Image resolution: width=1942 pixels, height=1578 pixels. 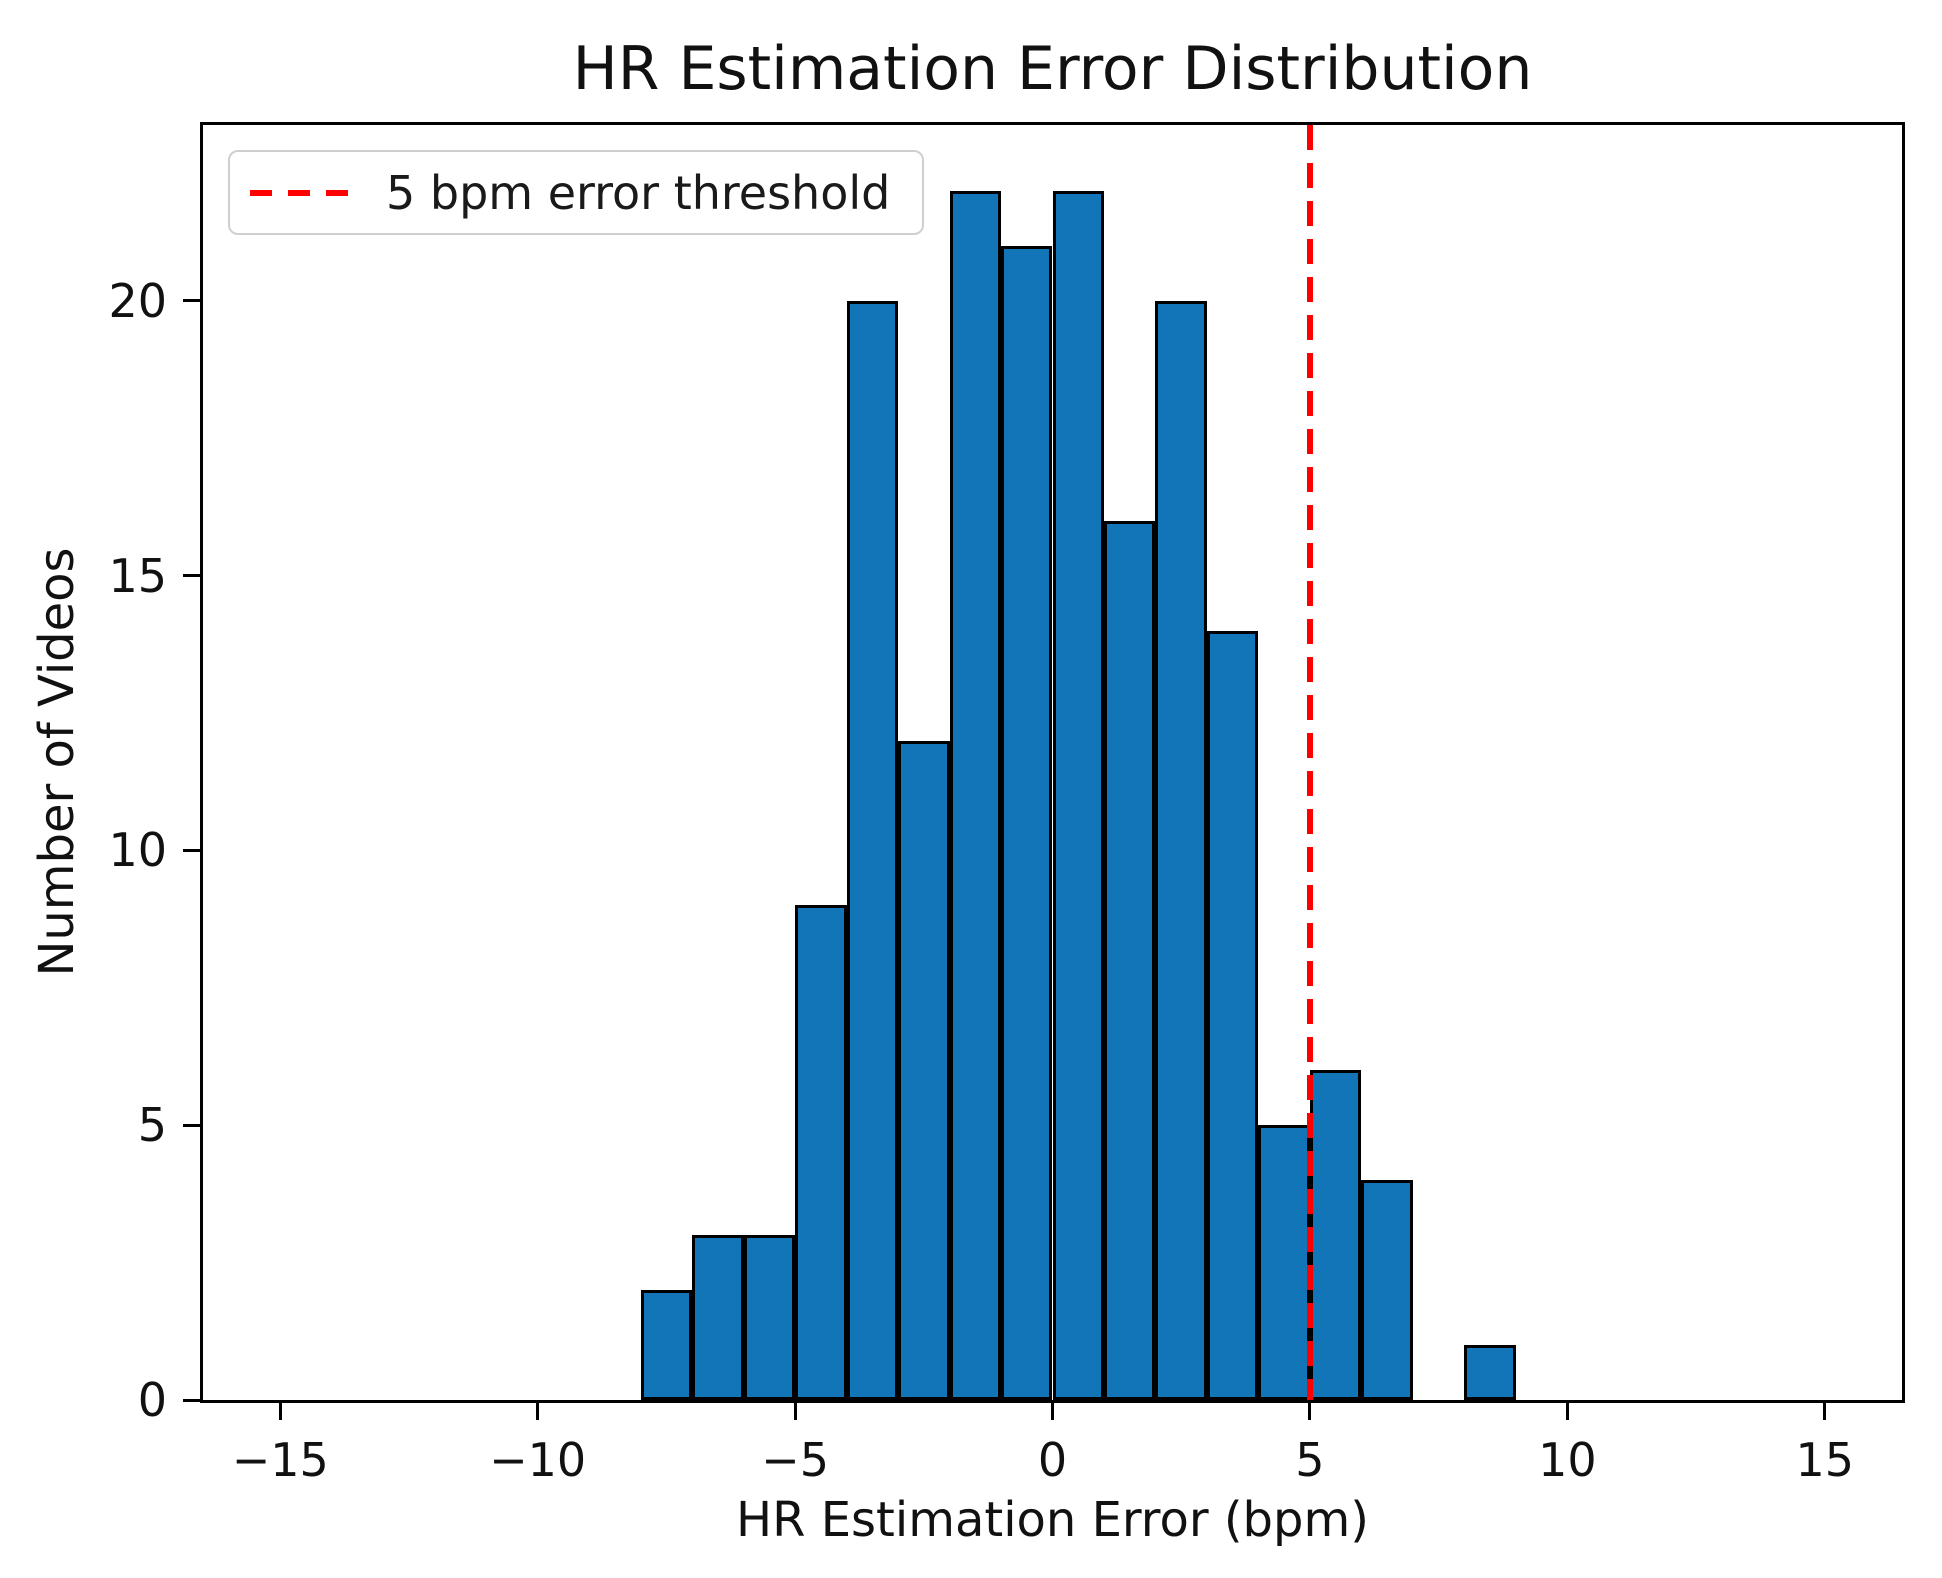 What do you see at coordinates (1310, 1460) in the screenshot?
I see `x-tick-label: 5` at bounding box center [1310, 1460].